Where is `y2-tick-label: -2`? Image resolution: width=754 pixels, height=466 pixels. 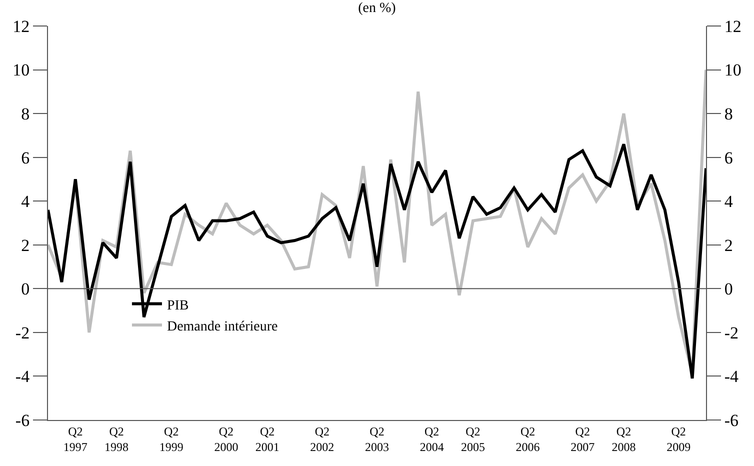 y2-tick-label: -2 is located at coordinates (731, 332).